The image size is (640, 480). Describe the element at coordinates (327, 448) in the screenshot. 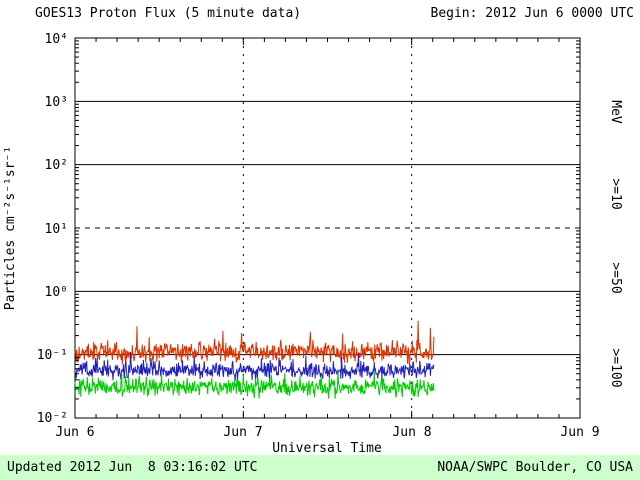

I see `x-axis-label: Universal Time` at that location.